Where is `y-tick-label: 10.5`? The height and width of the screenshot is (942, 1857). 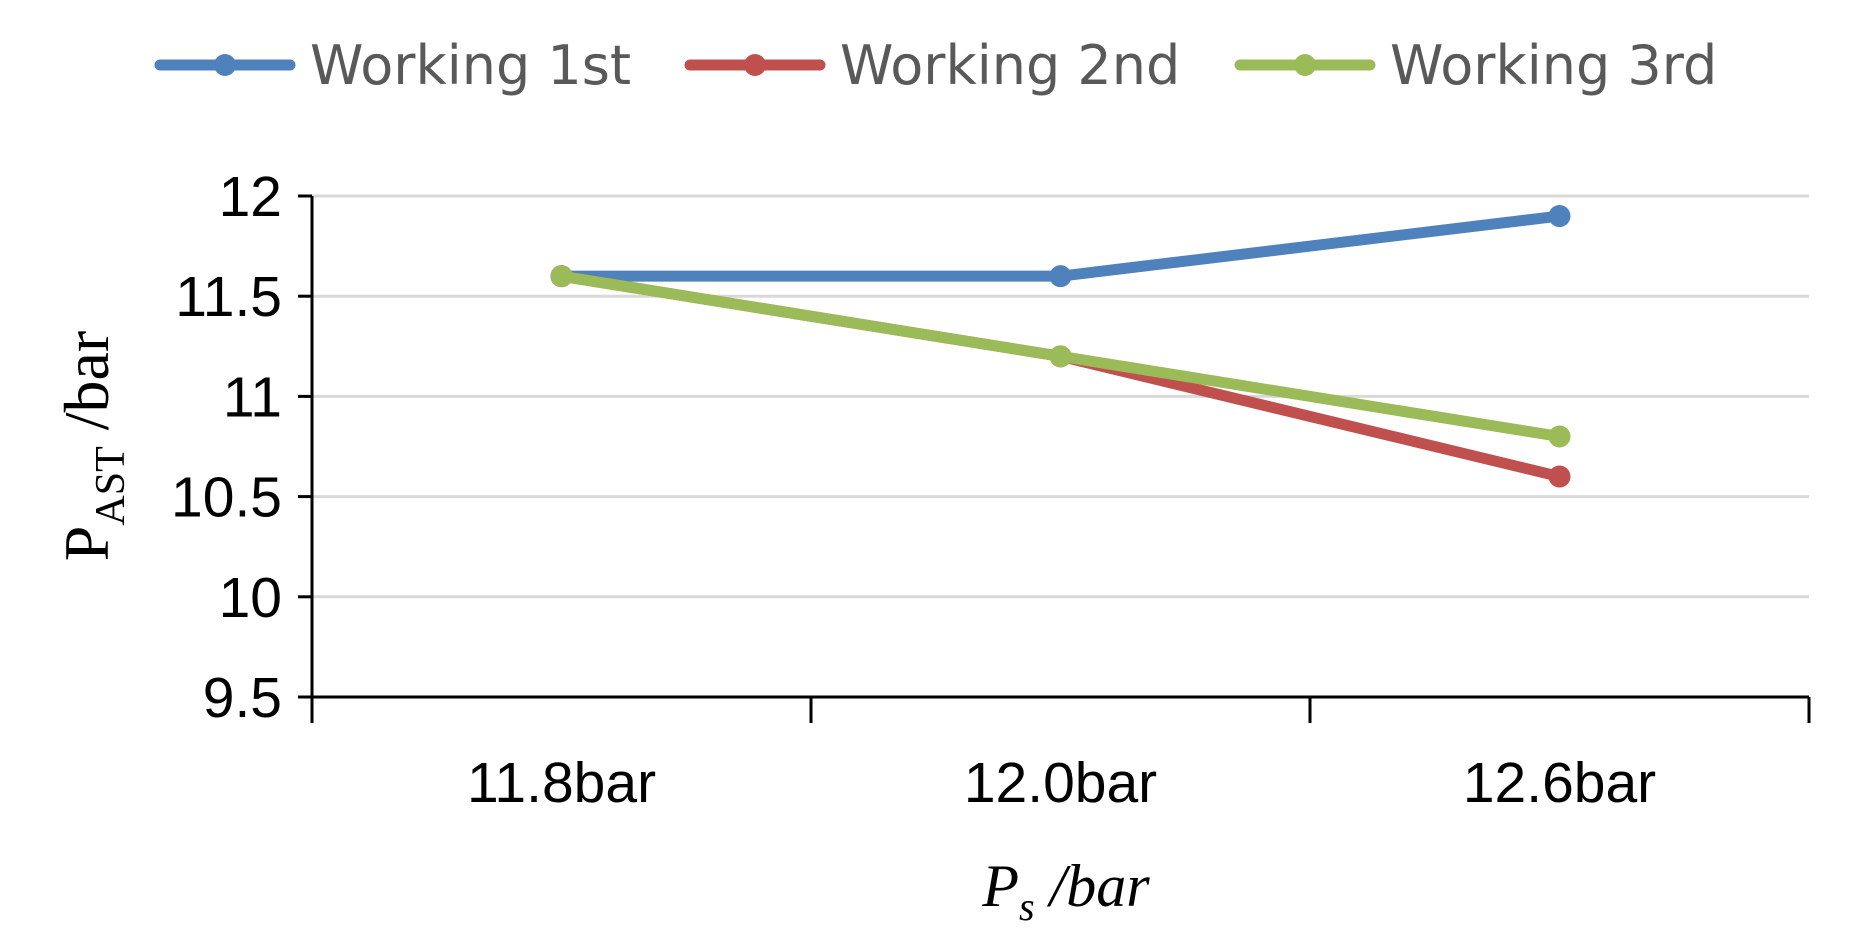 y-tick-label: 10.5 is located at coordinates (226, 498).